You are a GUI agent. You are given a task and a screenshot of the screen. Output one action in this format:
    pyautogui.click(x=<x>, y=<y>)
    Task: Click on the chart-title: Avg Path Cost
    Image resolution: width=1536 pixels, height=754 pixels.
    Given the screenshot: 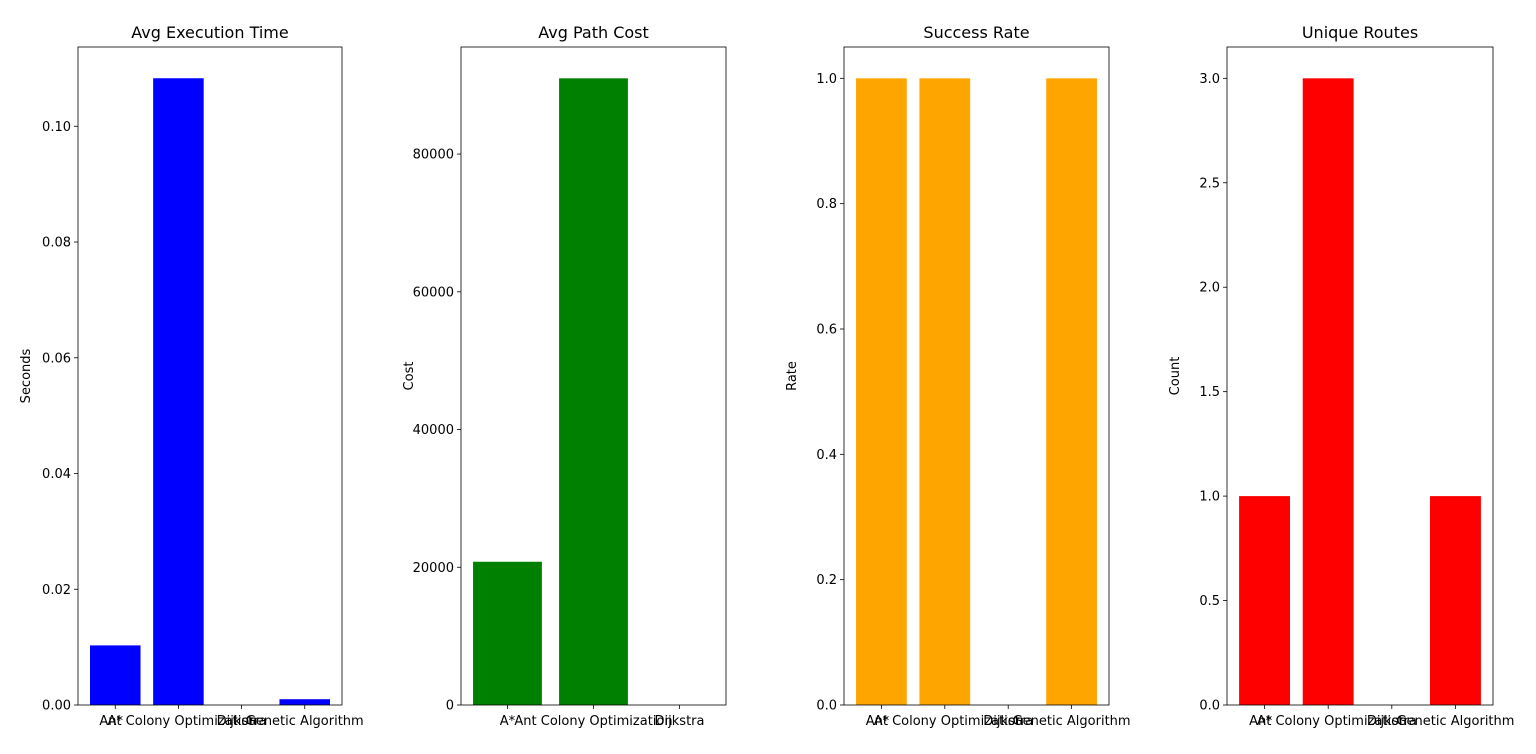 What is the action you would take?
    pyautogui.click(x=593, y=32)
    